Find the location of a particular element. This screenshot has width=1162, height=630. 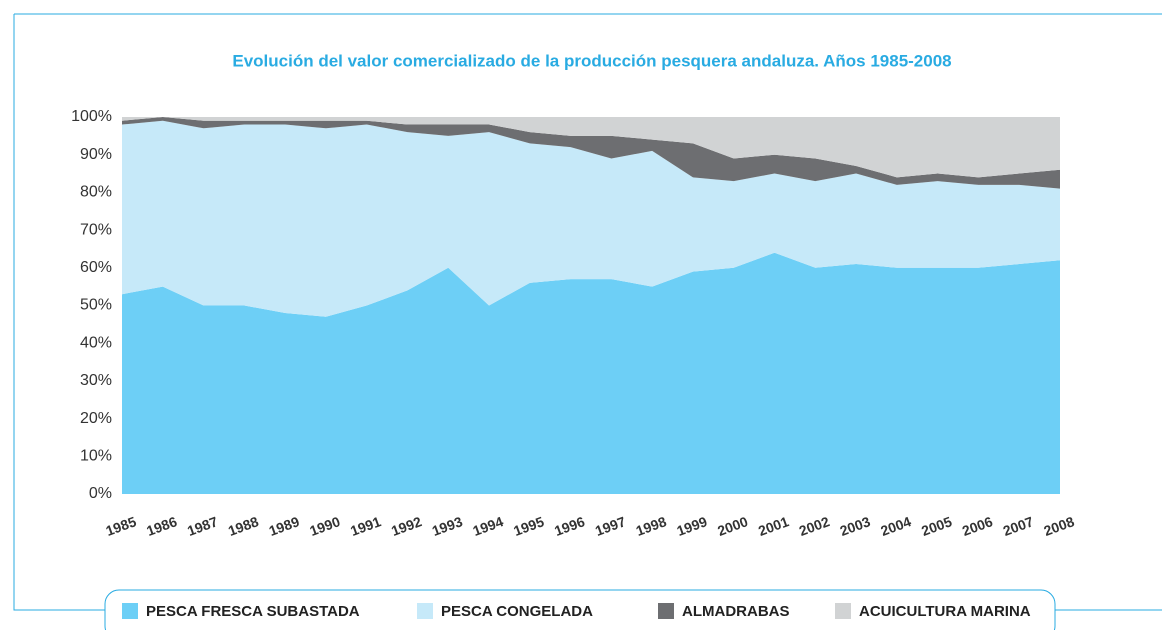

y-tick-label: 10% is located at coordinates (96, 456).